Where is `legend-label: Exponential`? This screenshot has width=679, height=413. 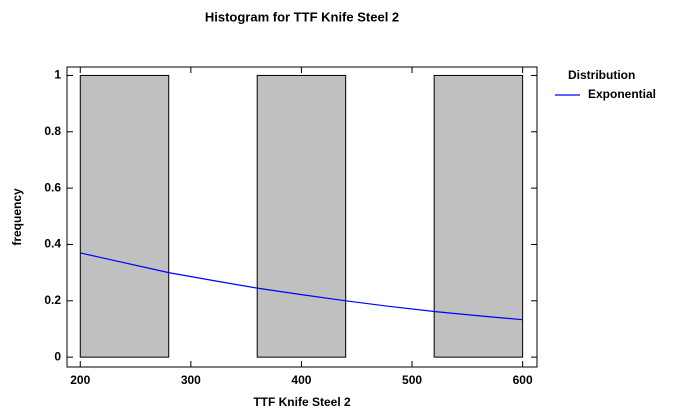 legend-label: Exponential is located at coordinates (622, 94).